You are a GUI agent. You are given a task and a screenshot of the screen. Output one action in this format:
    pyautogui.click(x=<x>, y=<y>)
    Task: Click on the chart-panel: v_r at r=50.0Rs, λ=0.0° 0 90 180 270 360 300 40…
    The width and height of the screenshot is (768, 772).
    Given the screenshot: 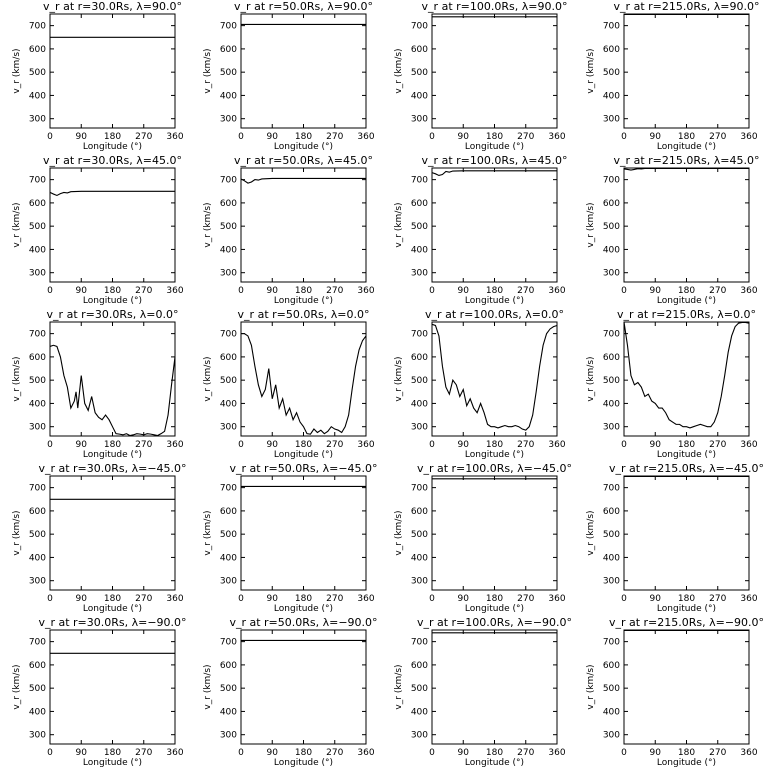 What is the action you would take?
    pyautogui.click(x=292, y=386)
    